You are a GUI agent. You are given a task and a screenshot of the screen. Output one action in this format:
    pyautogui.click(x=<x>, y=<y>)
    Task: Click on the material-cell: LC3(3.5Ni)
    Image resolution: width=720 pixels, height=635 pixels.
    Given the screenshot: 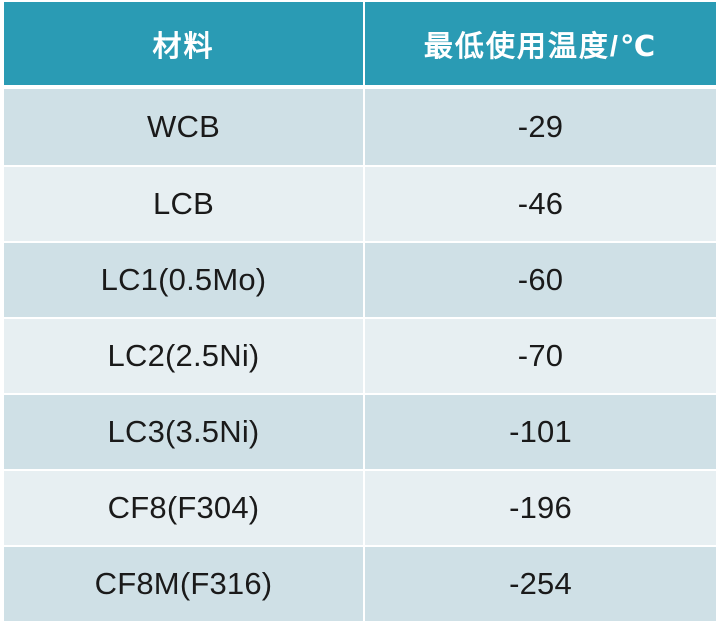 What is the action you would take?
    pyautogui.click(x=184, y=432)
    